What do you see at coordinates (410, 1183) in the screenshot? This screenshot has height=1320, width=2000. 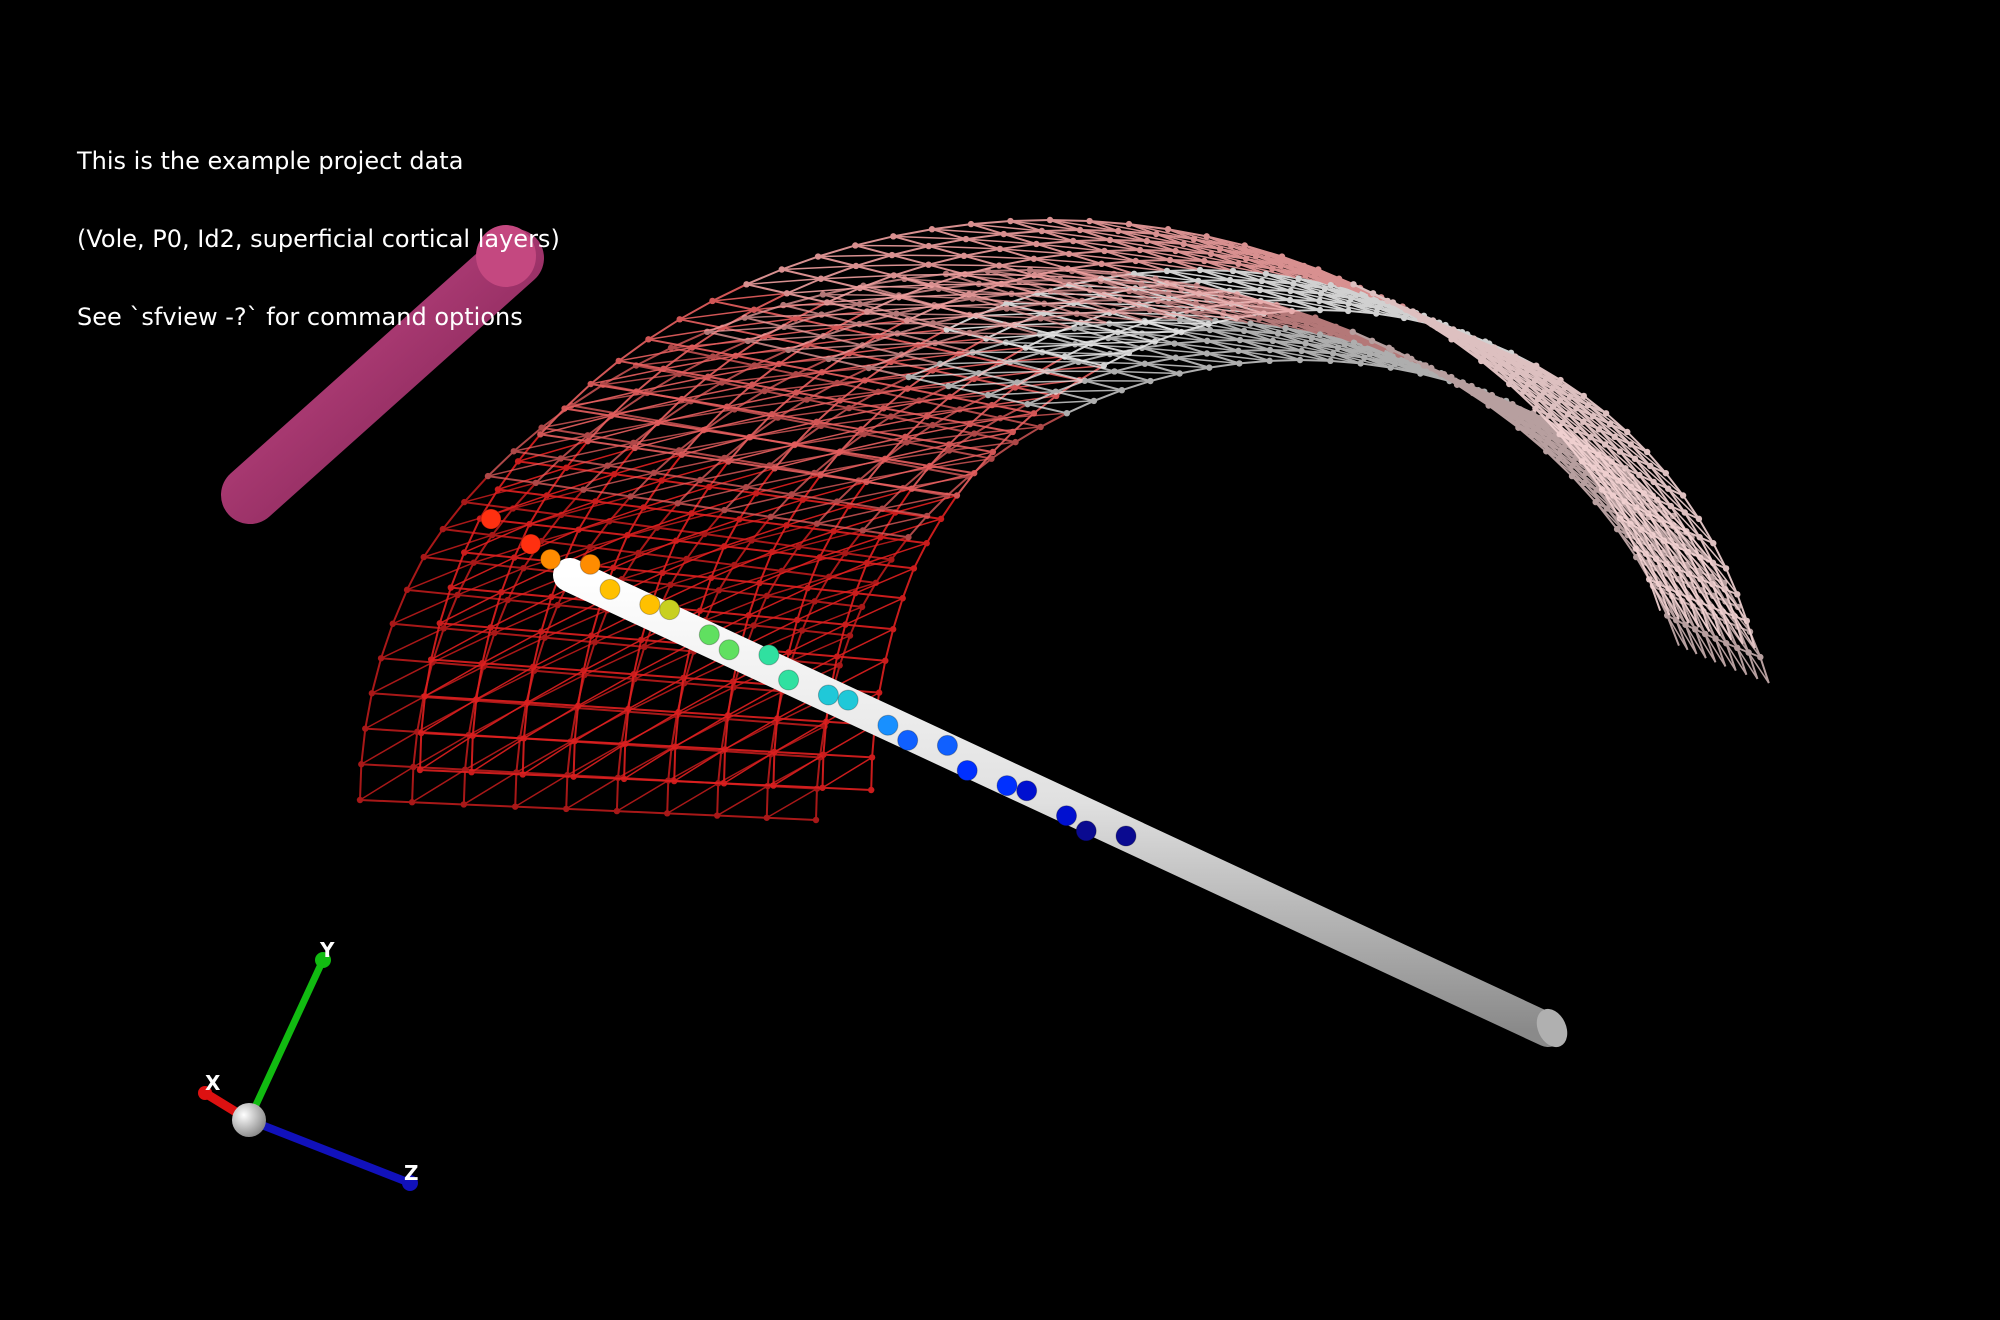 I see `z-axis-tip` at bounding box center [410, 1183].